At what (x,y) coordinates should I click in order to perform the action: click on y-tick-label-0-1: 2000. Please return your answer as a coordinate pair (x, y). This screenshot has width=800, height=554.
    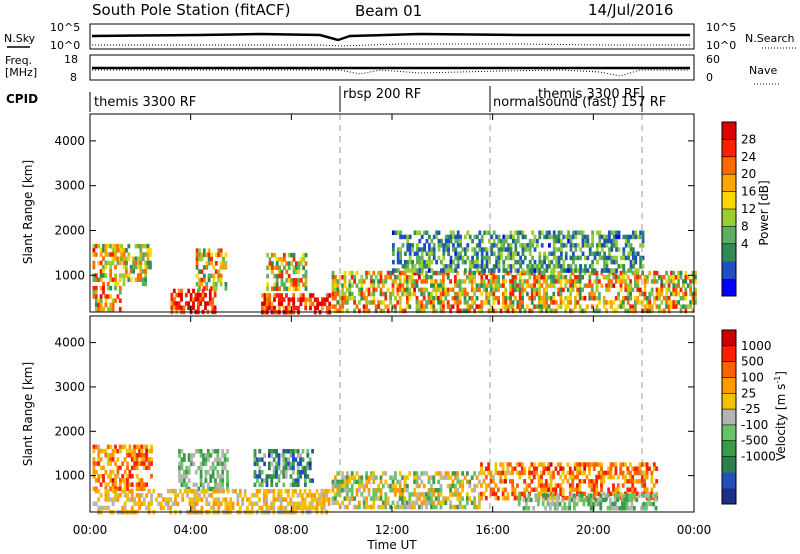
    Looking at the image, I should click on (69, 230).